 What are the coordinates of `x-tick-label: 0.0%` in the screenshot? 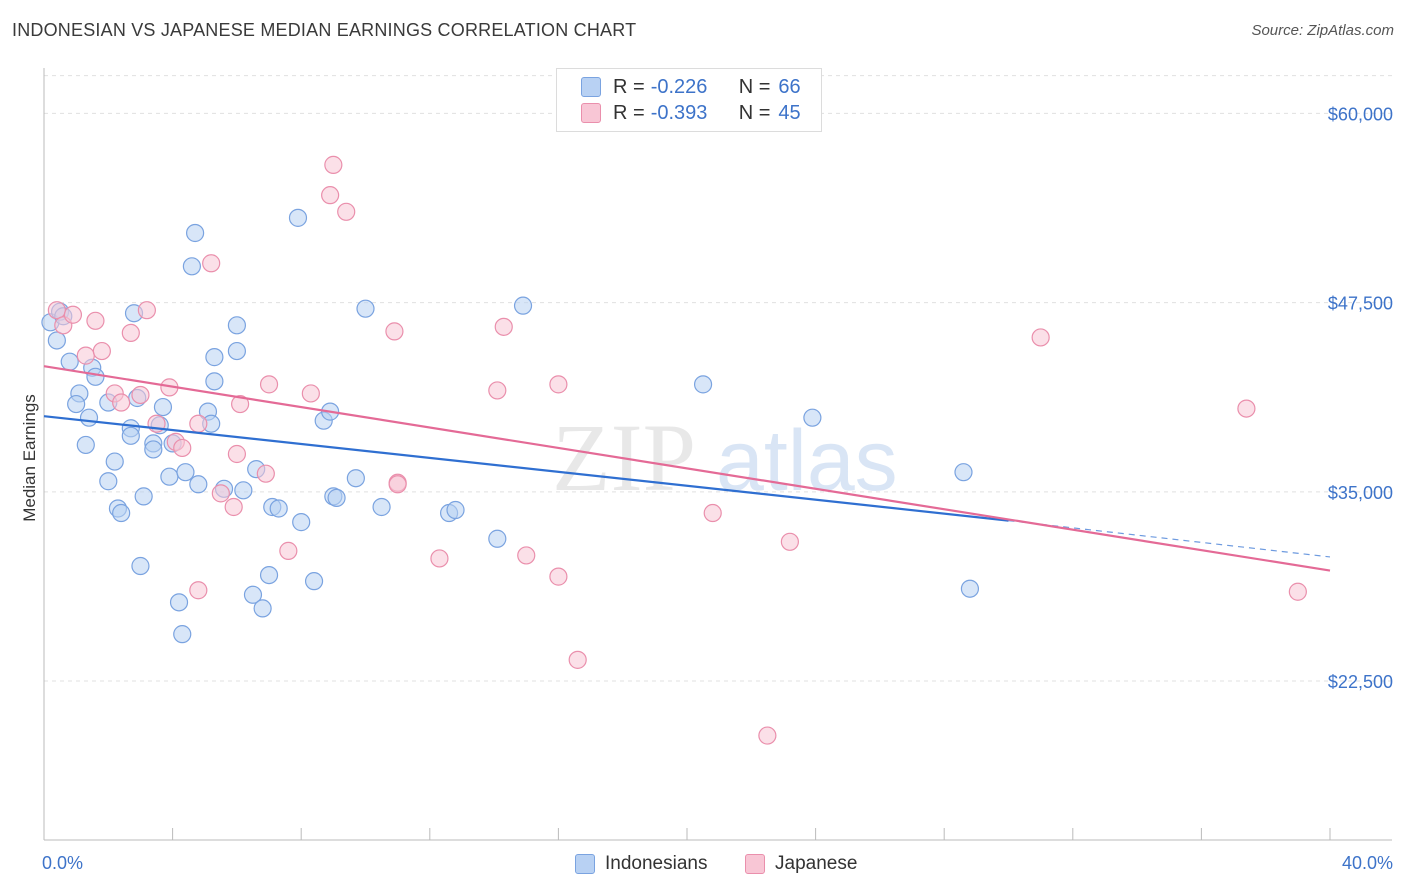 It's located at (62, 863).